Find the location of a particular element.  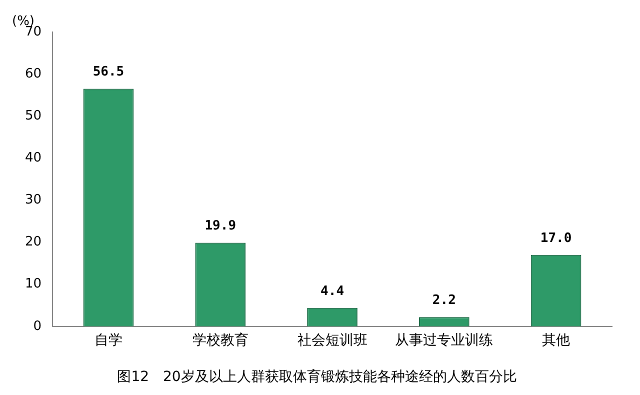

y-tick-label: 10 is located at coordinates (33, 284).